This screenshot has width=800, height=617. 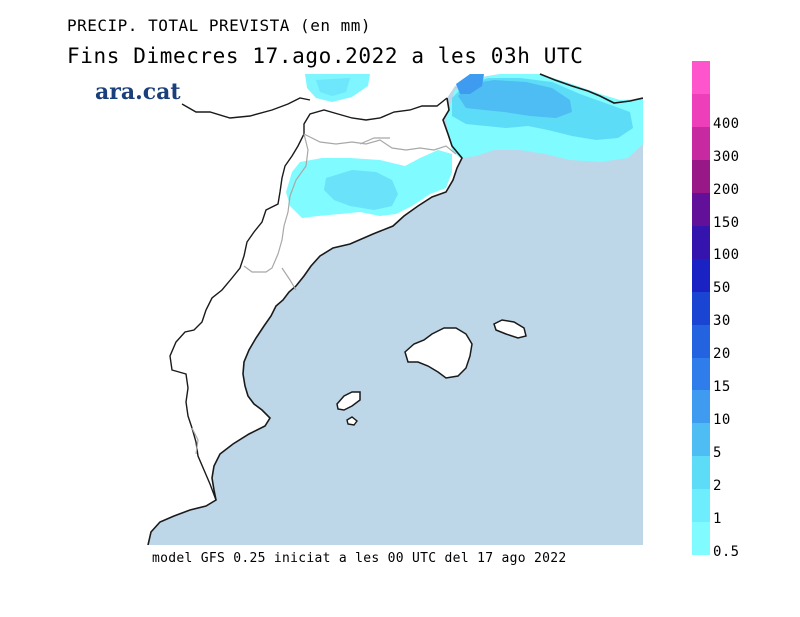 What do you see at coordinates (726, 156) in the screenshot?
I see `legend-label: 300` at bounding box center [726, 156].